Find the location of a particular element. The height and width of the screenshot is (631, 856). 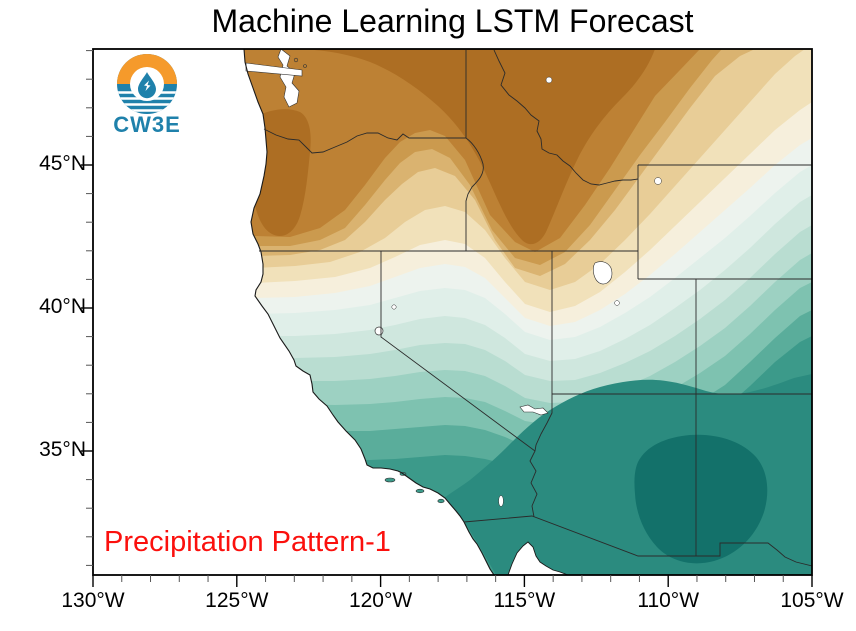

pattern-annotation: Precipitation Pattern-1 is located at coordinates (247, 542).